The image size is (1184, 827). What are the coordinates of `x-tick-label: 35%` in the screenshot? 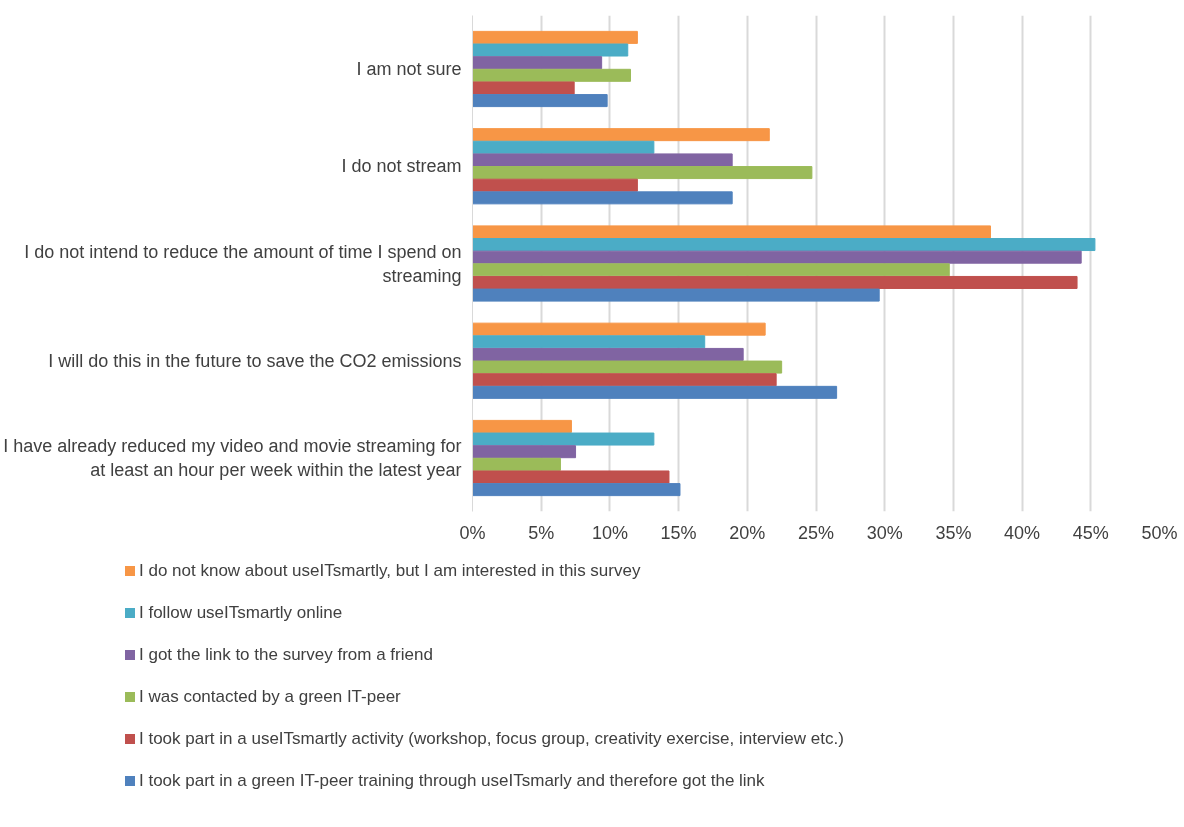 It's located at (953, 532).